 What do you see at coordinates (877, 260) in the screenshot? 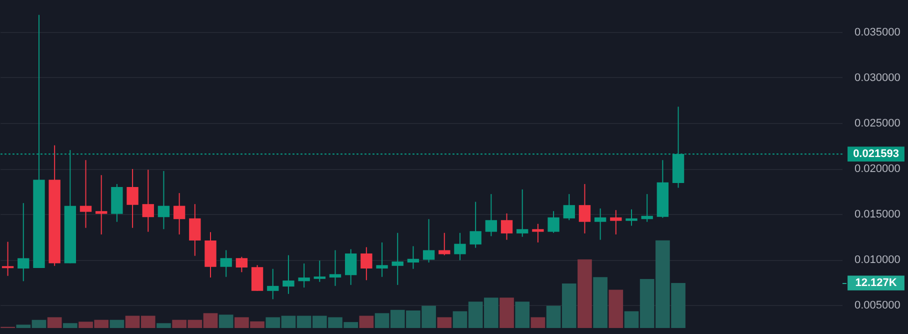
I see `y-tick-label: 0.010000` at bounding box center [877, 260].